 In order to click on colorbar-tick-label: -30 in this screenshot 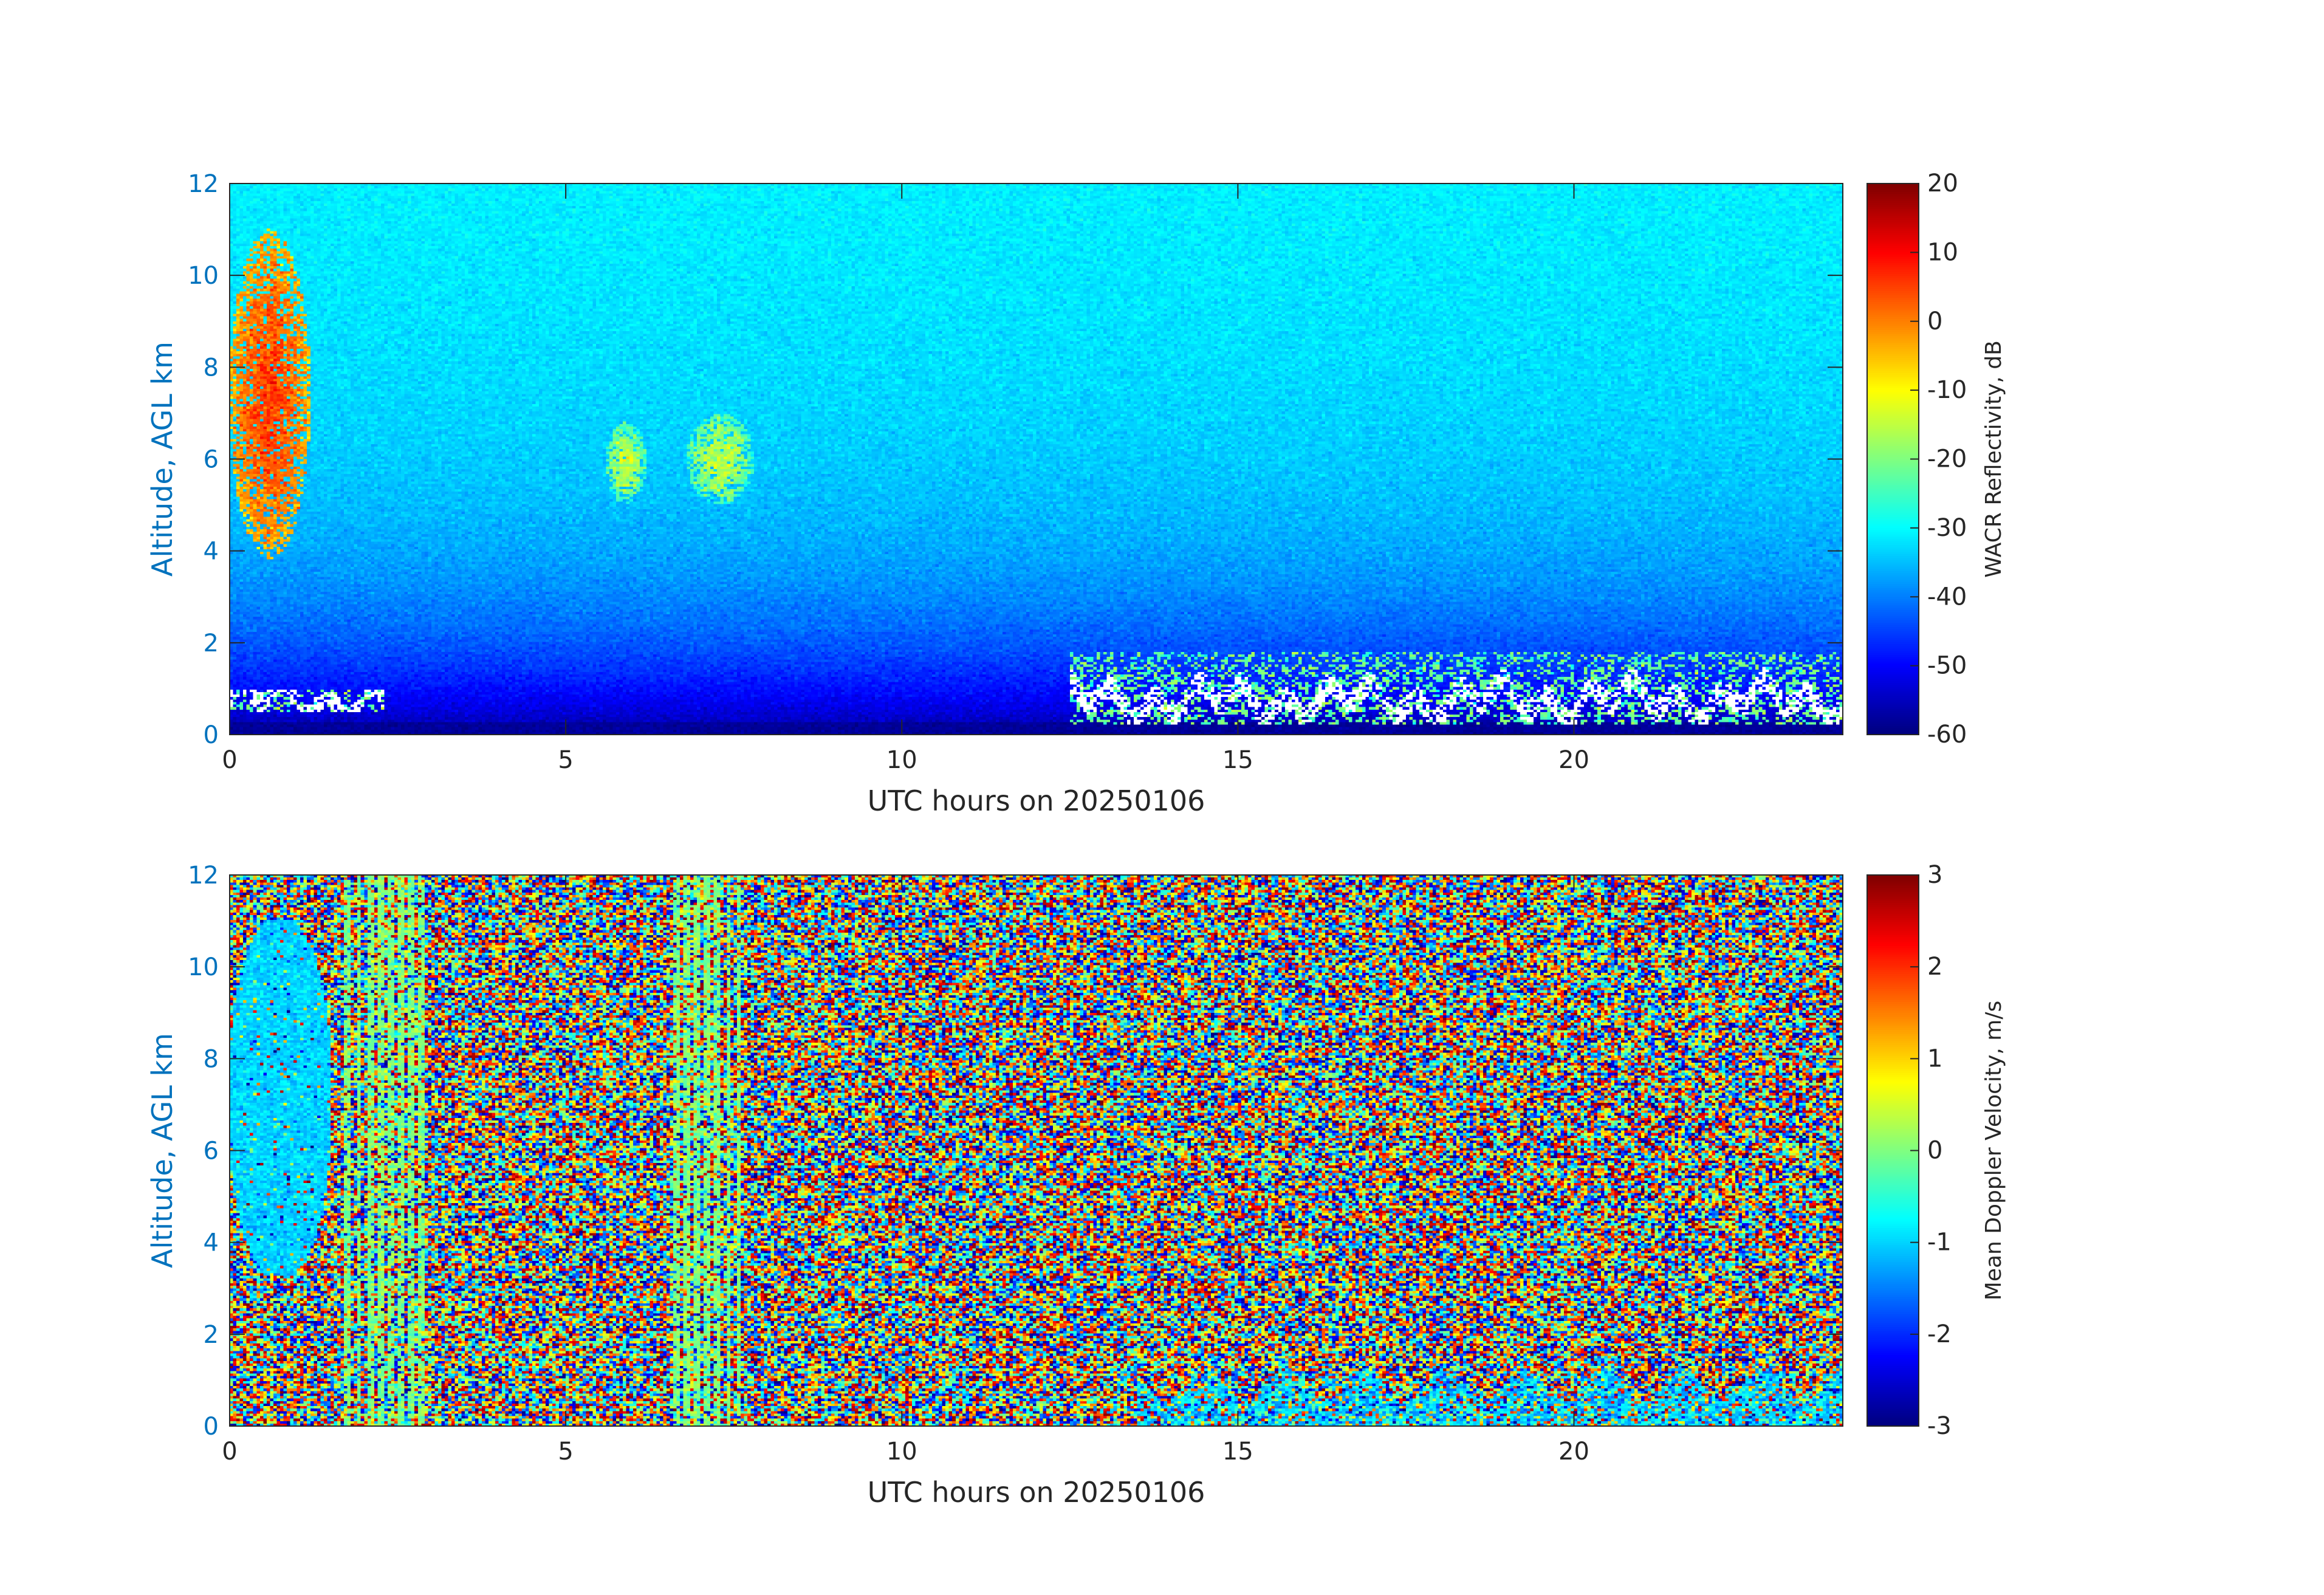, I will do `click(1947, 528)`.